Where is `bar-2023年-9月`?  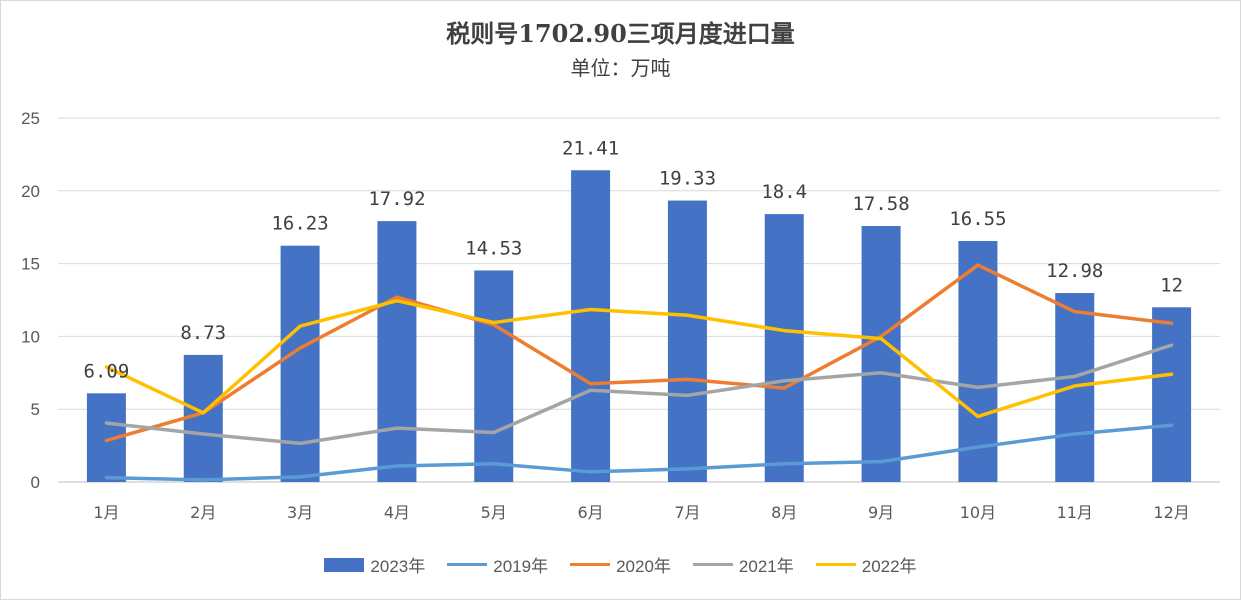
bar-2023年-9月 is located at coordinates (881, 354).